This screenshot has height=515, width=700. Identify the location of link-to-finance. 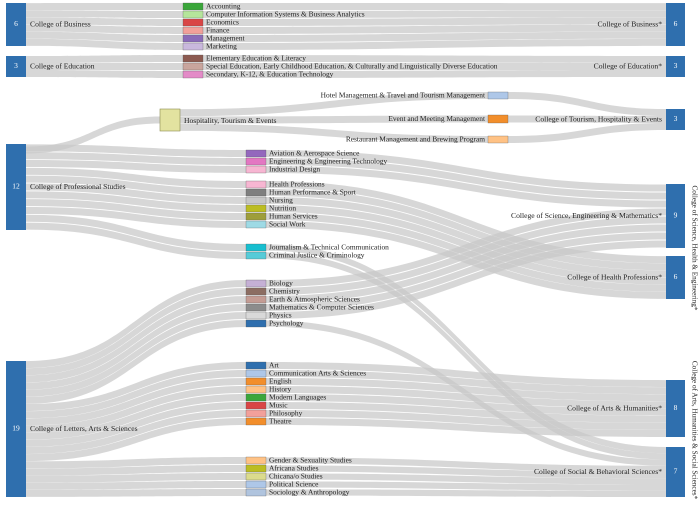
(104, 29).